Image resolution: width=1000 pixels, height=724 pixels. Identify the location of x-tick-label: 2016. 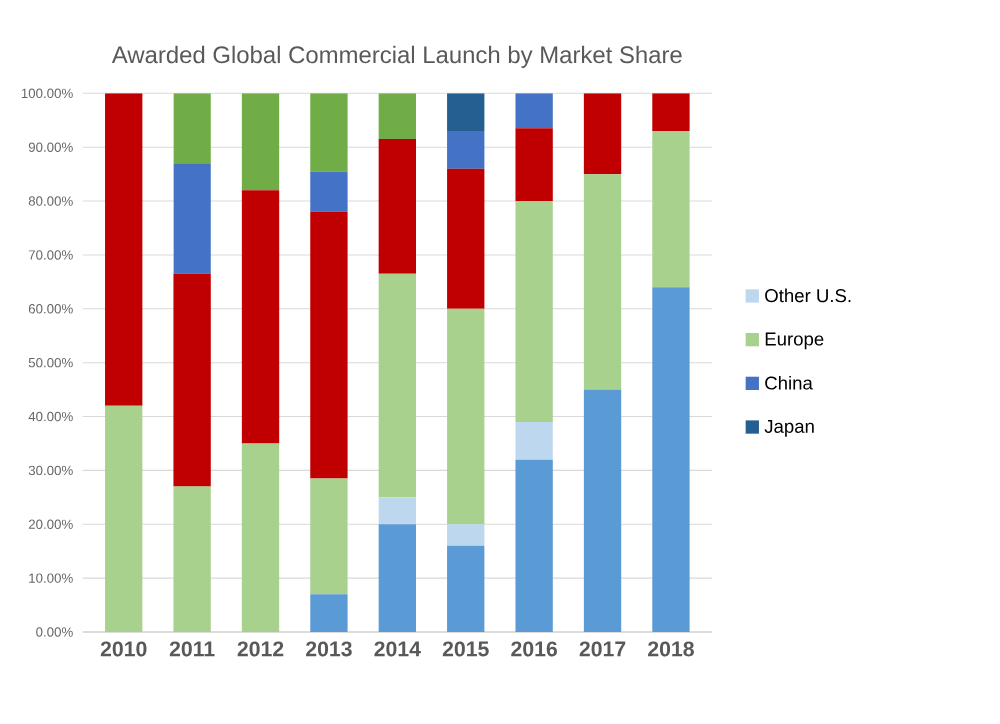
(534, 649).